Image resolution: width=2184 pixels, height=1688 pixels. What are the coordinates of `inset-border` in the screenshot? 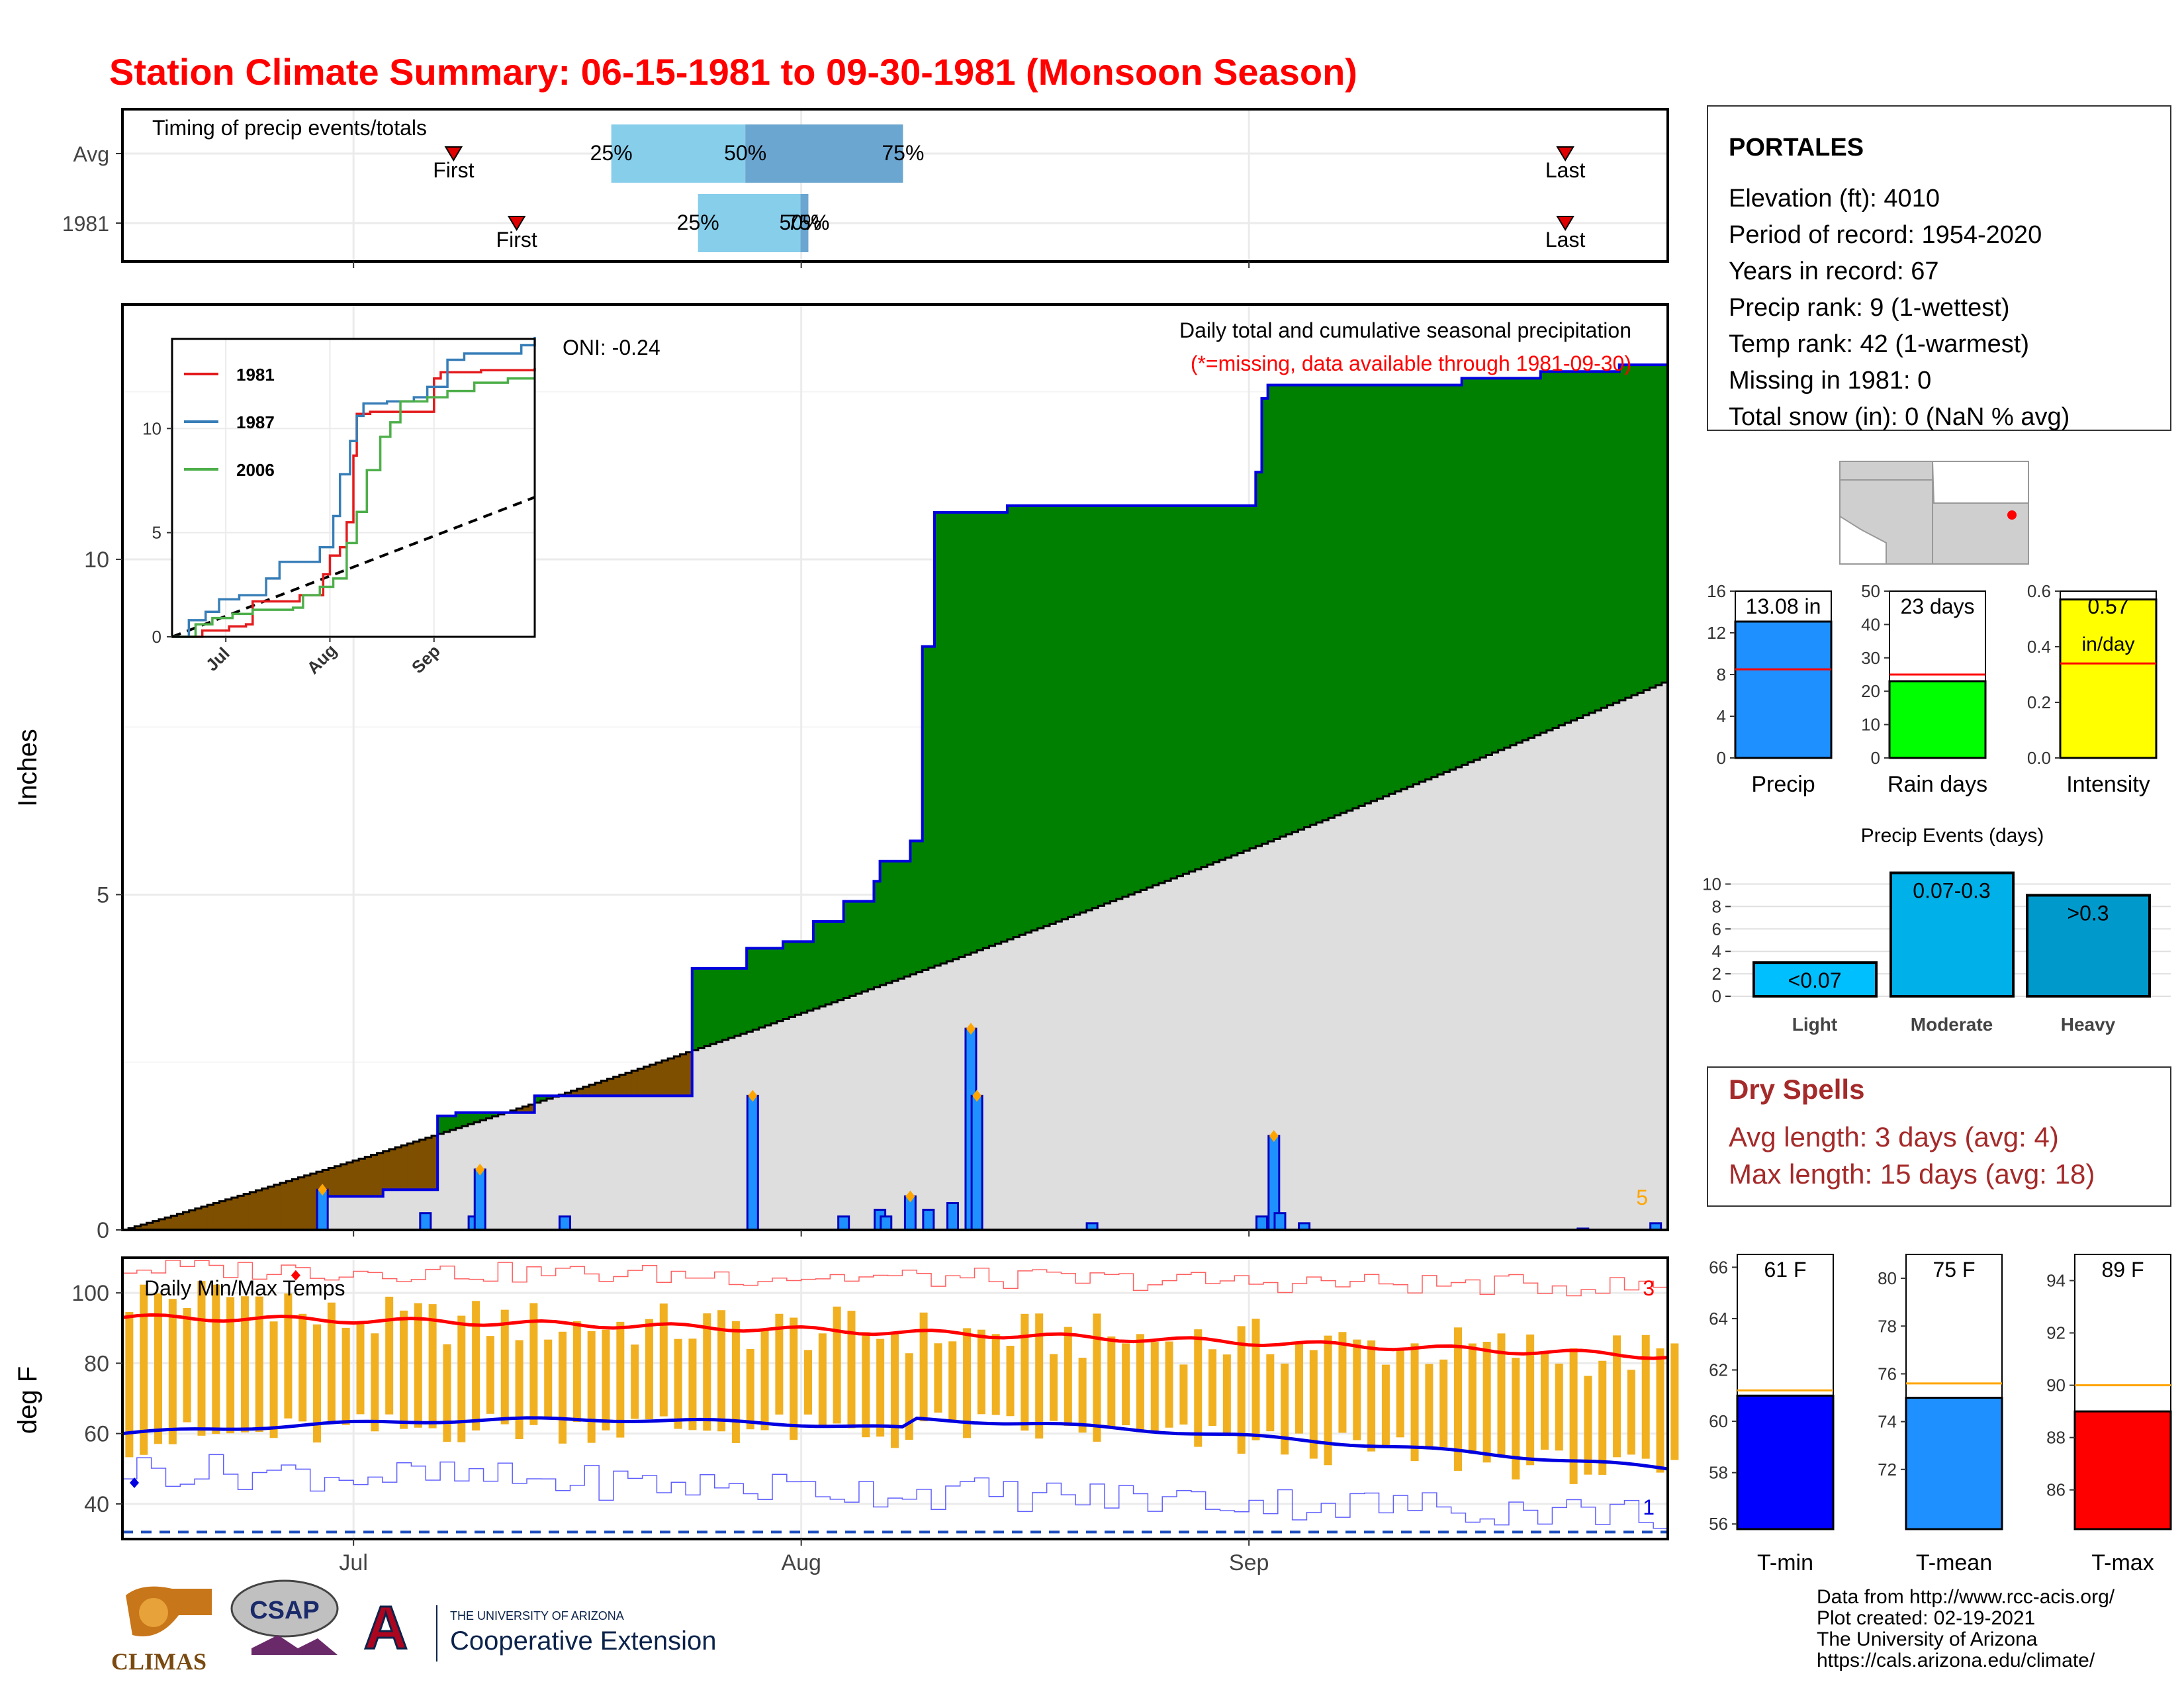 It's located at (353, 488).